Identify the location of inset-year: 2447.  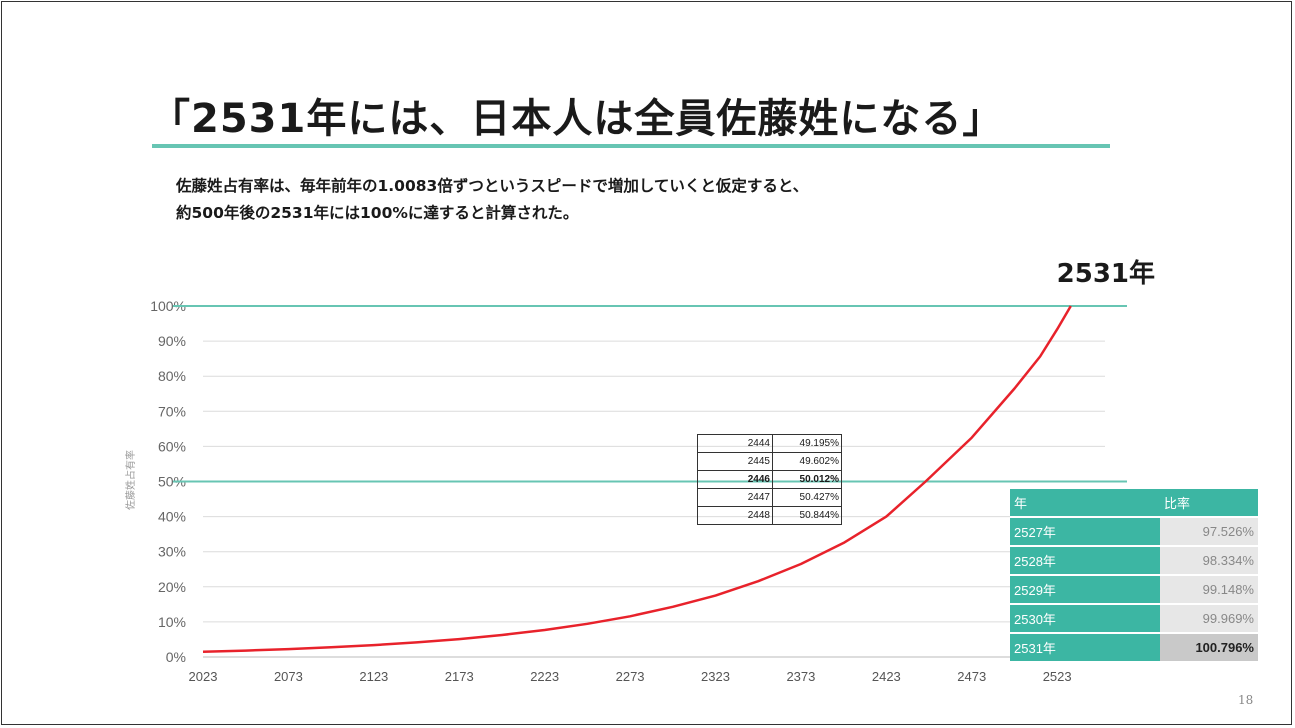
(735, 497).